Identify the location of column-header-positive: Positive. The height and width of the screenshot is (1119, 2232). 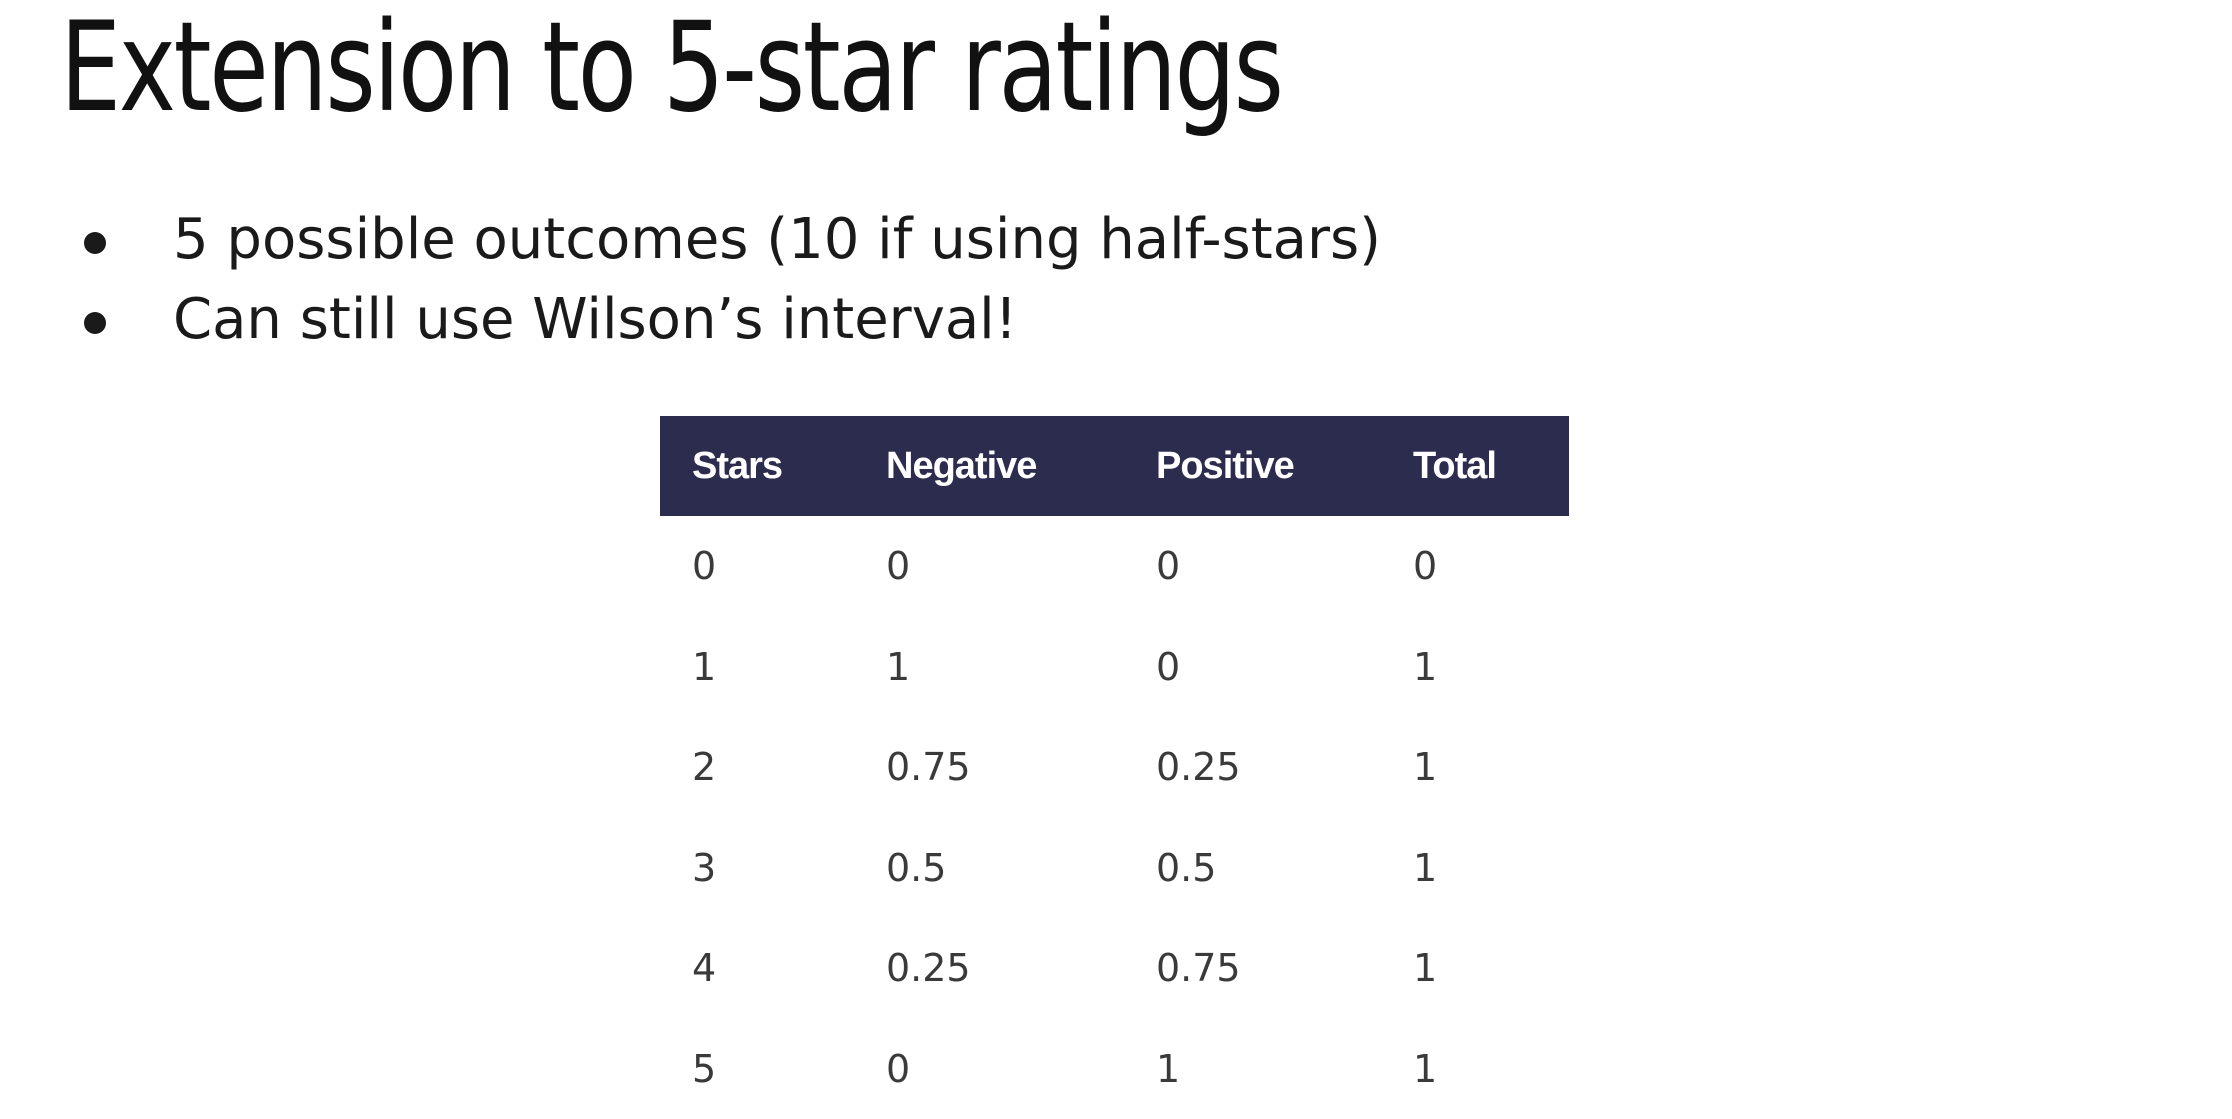
(1252, 466).